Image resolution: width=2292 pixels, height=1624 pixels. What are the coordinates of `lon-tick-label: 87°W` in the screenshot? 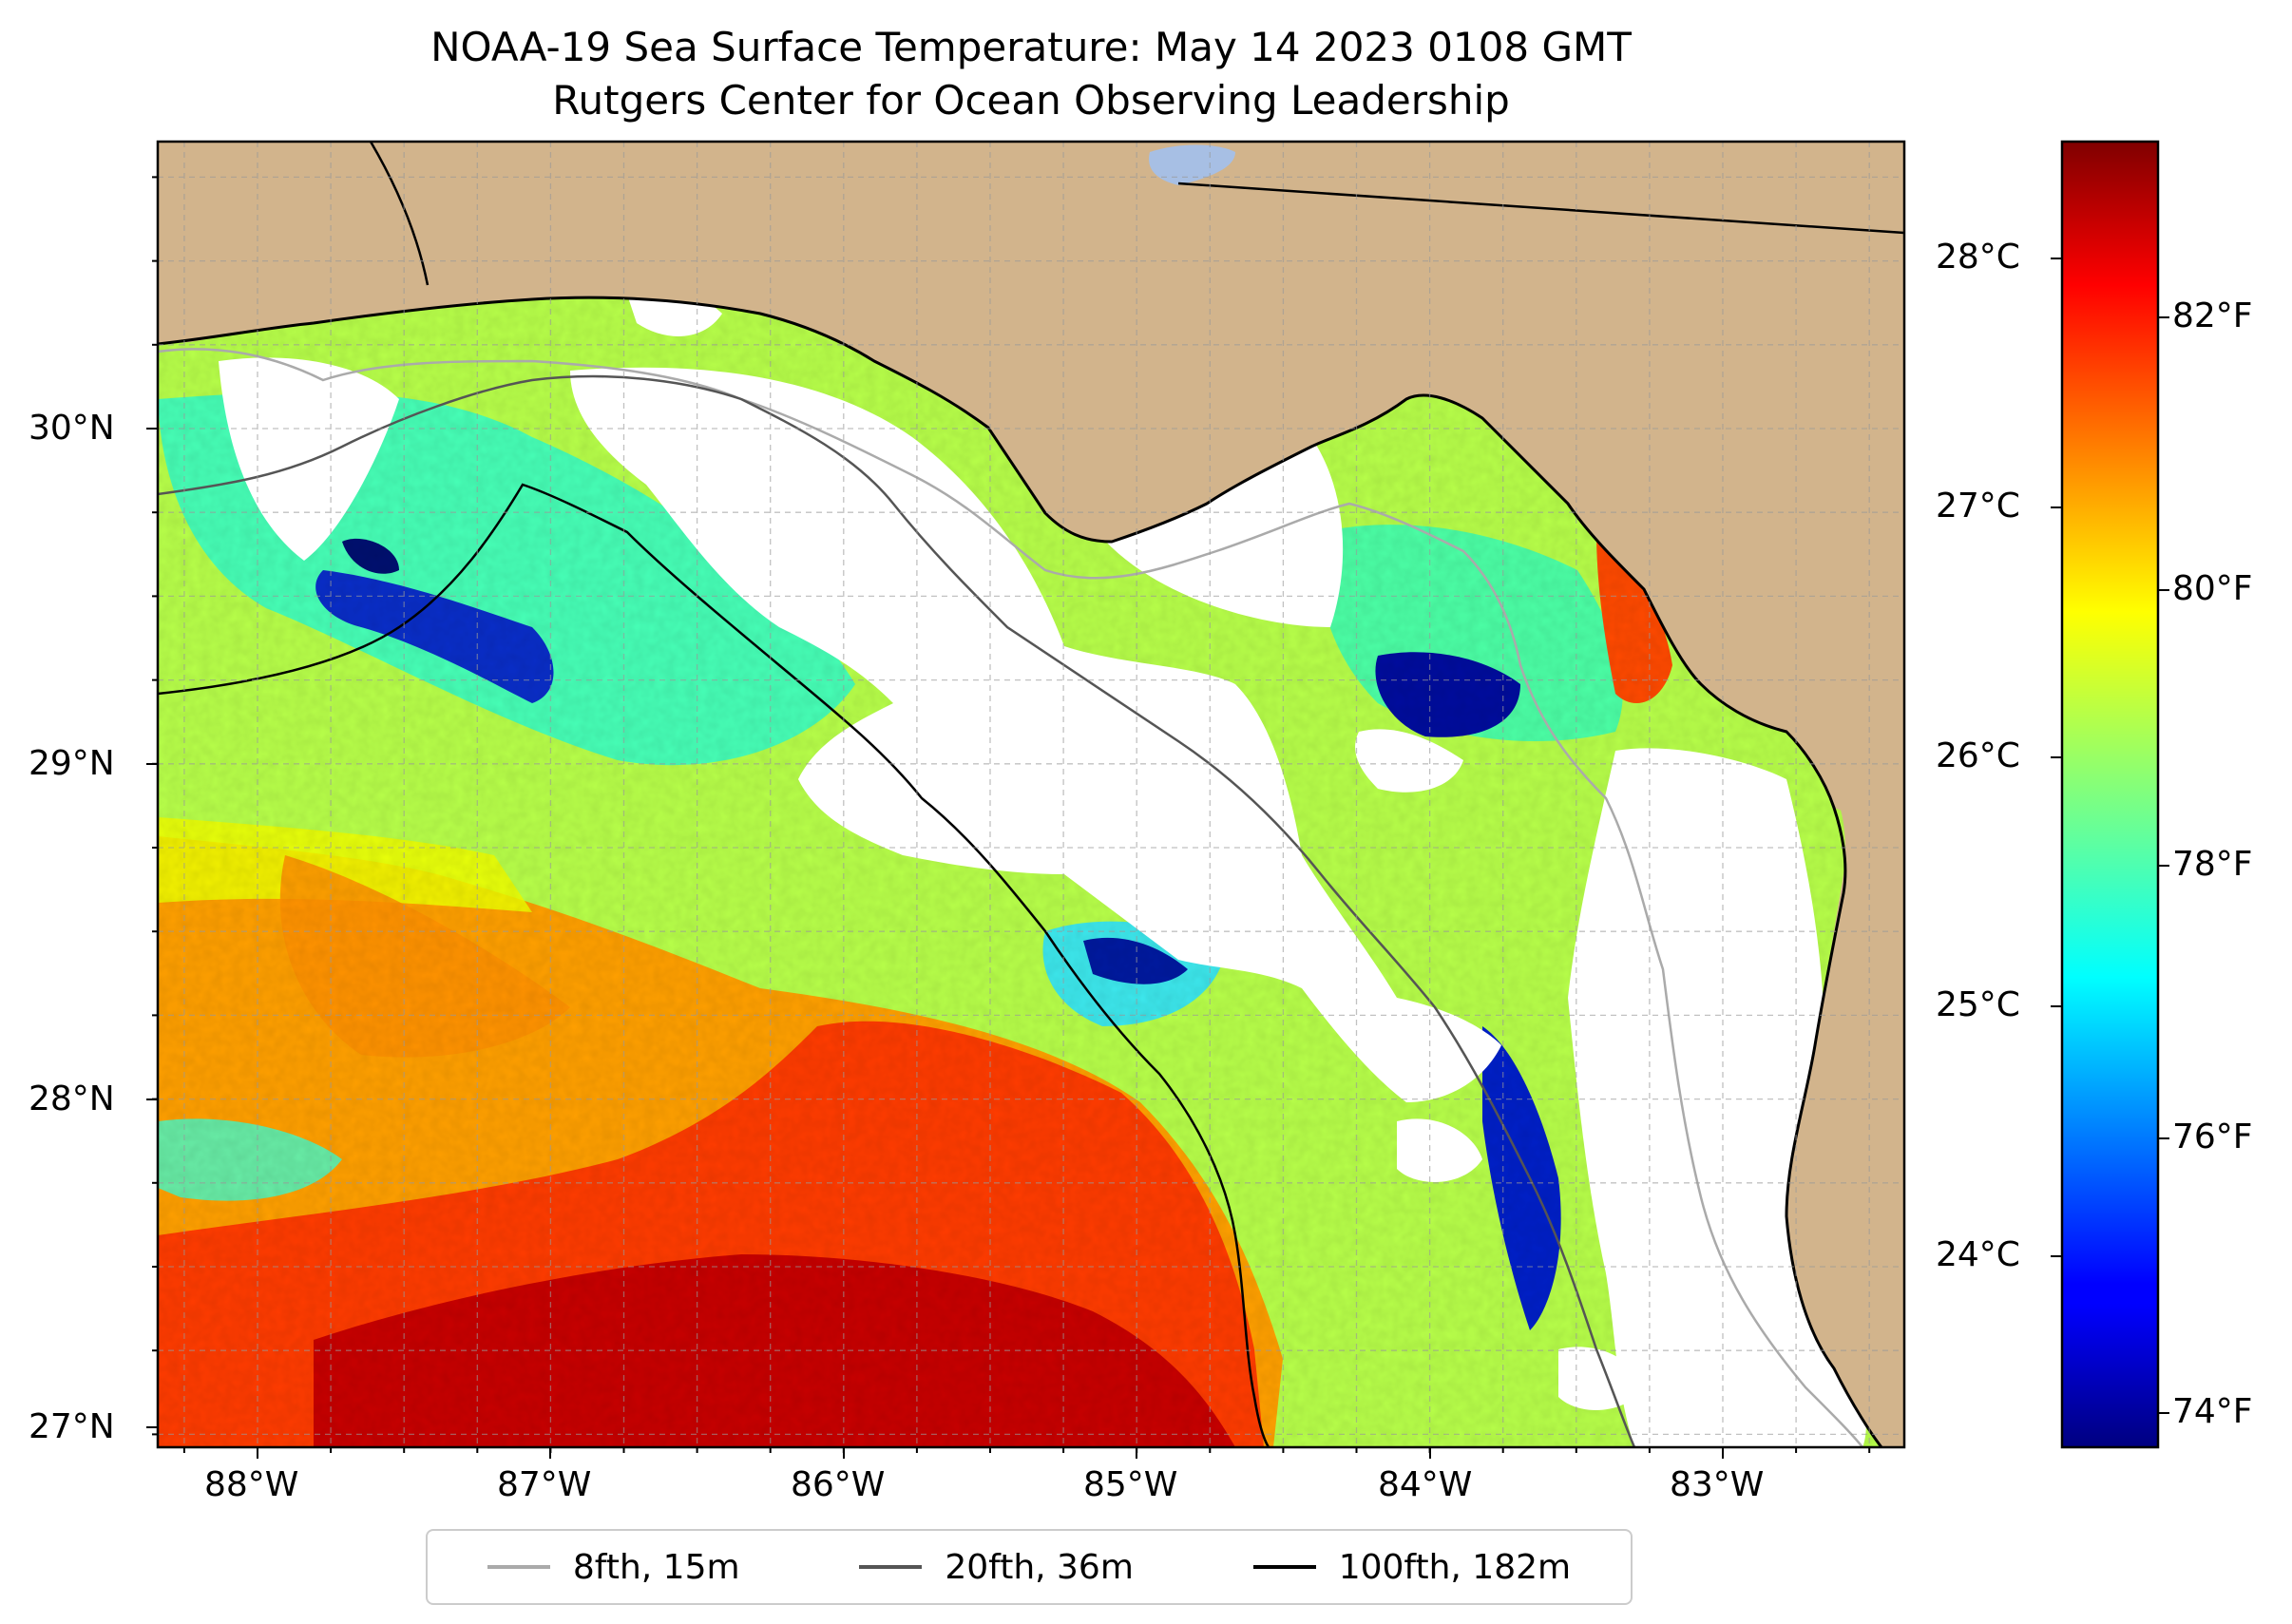 It's located at (544, 1484).